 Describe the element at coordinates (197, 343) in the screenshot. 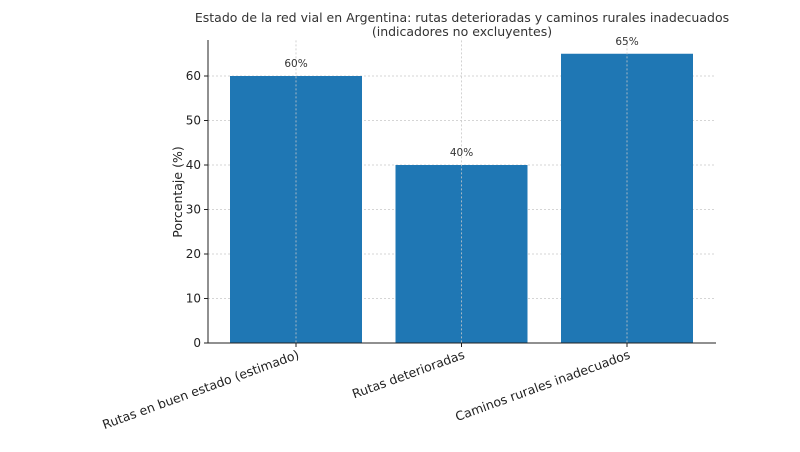

I see `y-tick-label: 0` at that location.